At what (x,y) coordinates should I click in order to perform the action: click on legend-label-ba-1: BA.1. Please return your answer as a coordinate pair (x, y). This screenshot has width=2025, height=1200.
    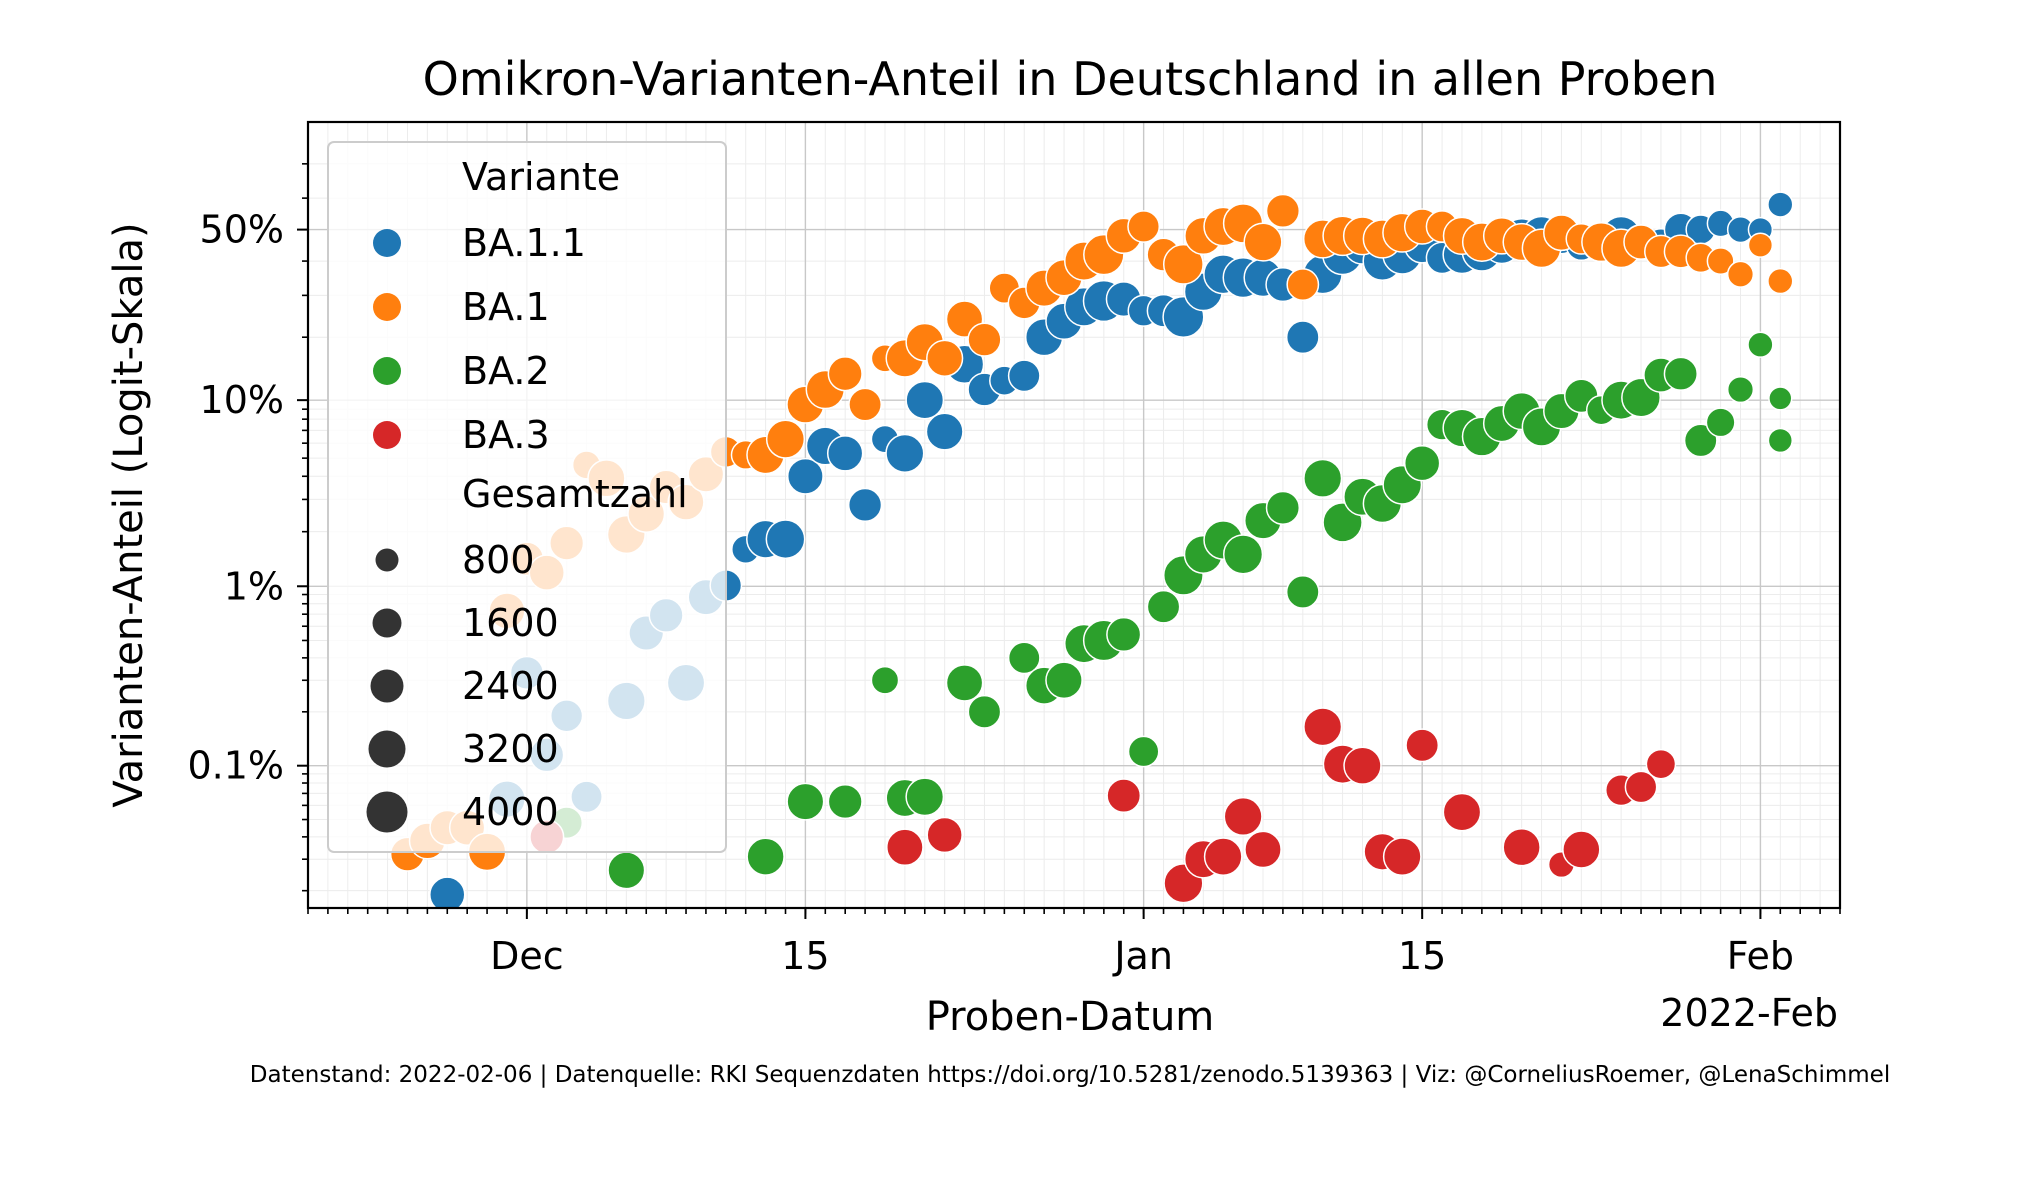
    Looking at the image, I should click on (506, 307).